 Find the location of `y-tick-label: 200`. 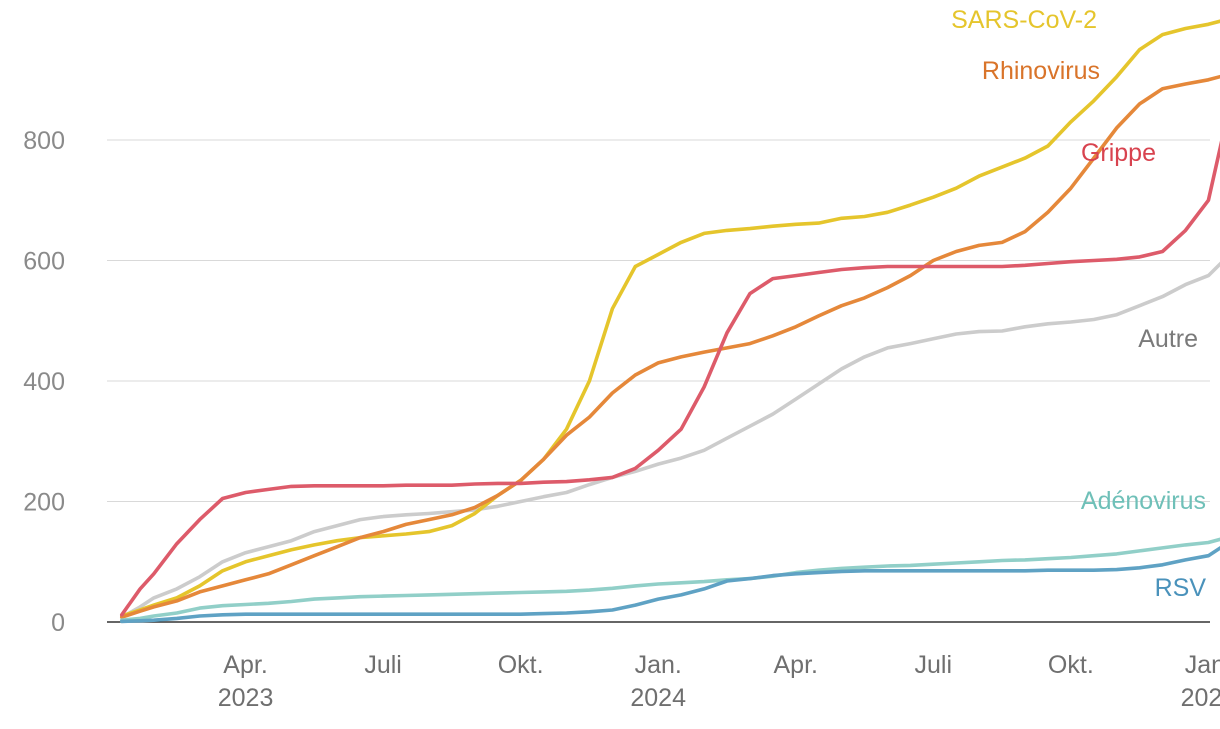

y-tick-label: 200 is located at coordinates (44, 503).